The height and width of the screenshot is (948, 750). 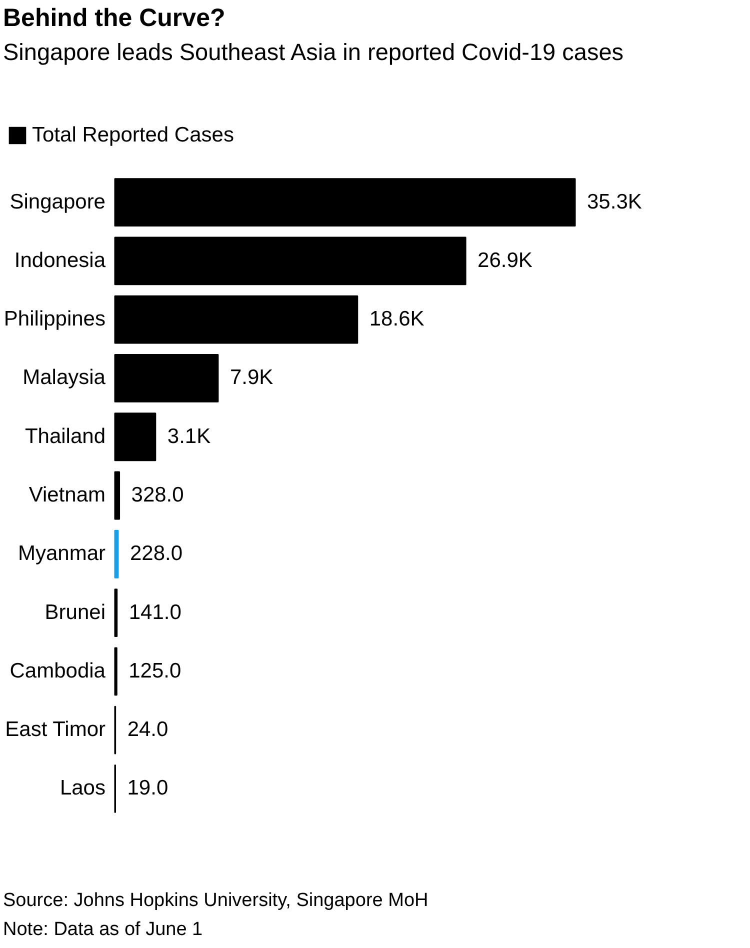 What do you see at coordinates (157, 495) in the screenshot?
I see `data-label: 328.0` at bounding box center [157, 495].